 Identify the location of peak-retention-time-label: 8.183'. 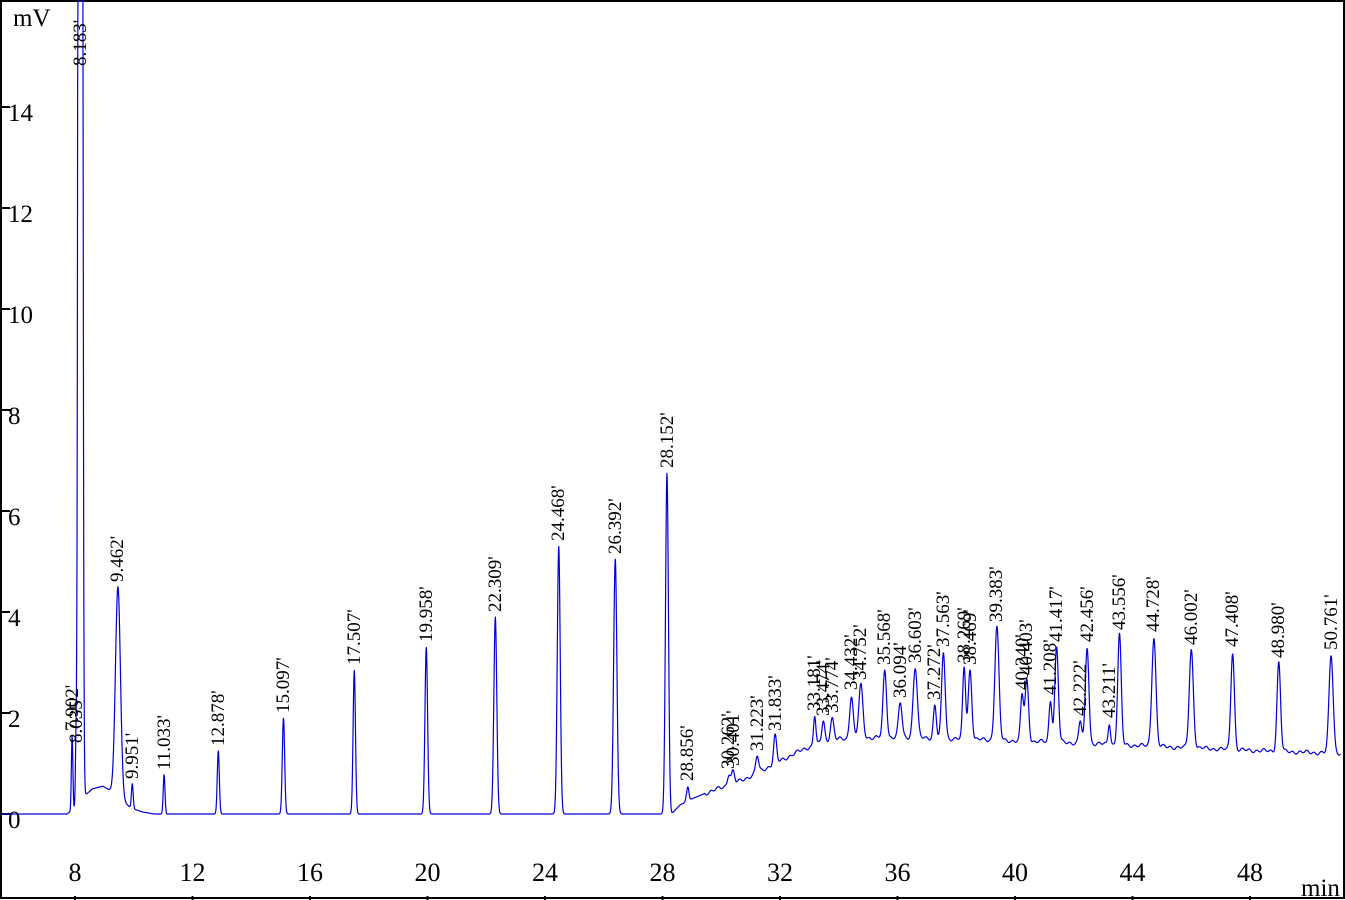
(80, 42).